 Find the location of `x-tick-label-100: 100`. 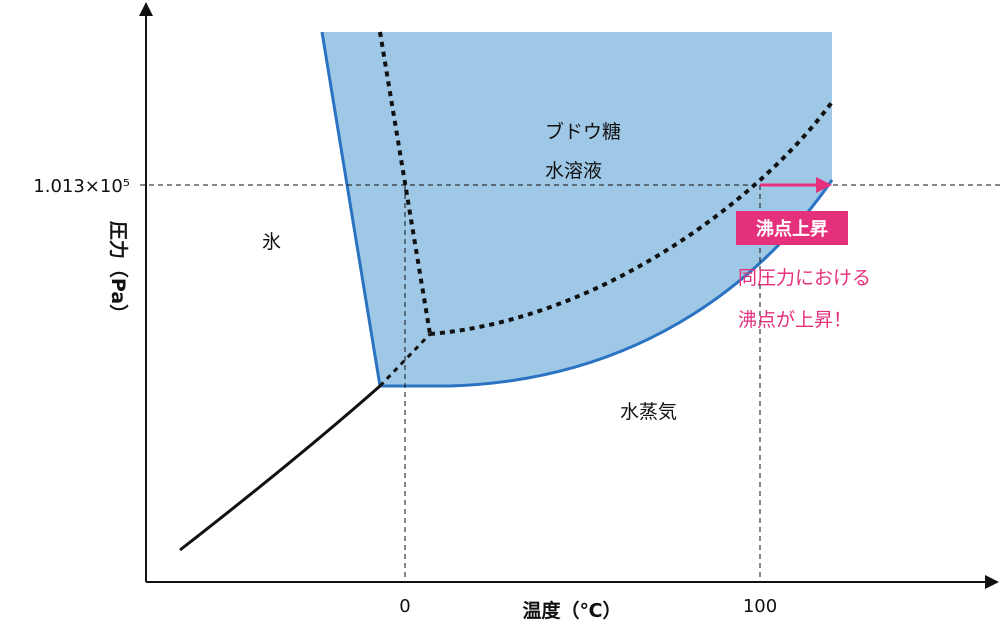

x-tick-label-100: 100 is located at coordinates (760, 606).